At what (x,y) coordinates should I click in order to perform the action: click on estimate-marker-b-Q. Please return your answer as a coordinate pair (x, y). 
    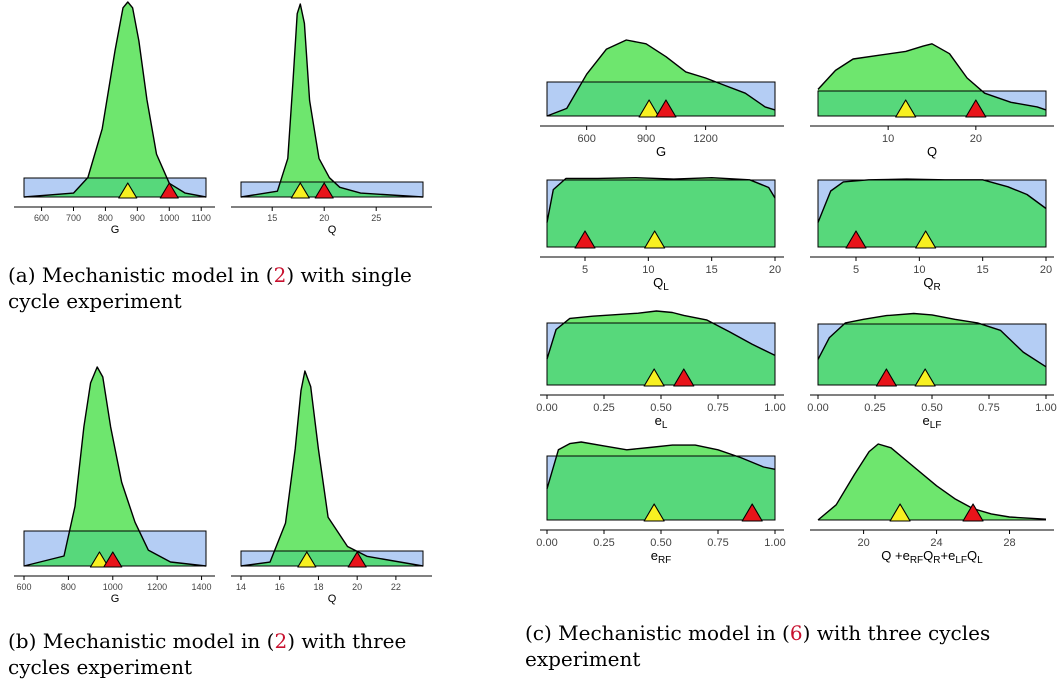
    Looking at the image, I should click on (307, 559).